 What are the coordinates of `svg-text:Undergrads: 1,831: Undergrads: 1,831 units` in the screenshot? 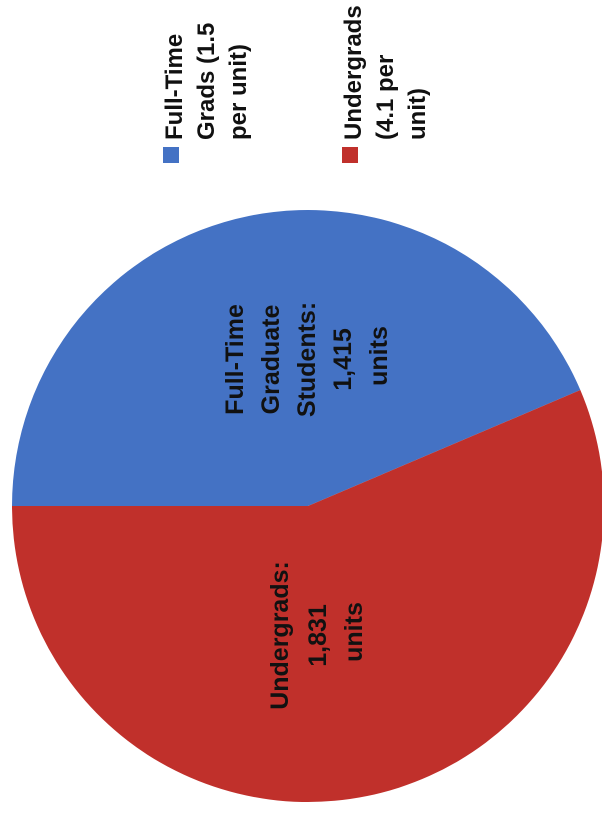 It's located at (317, 632).